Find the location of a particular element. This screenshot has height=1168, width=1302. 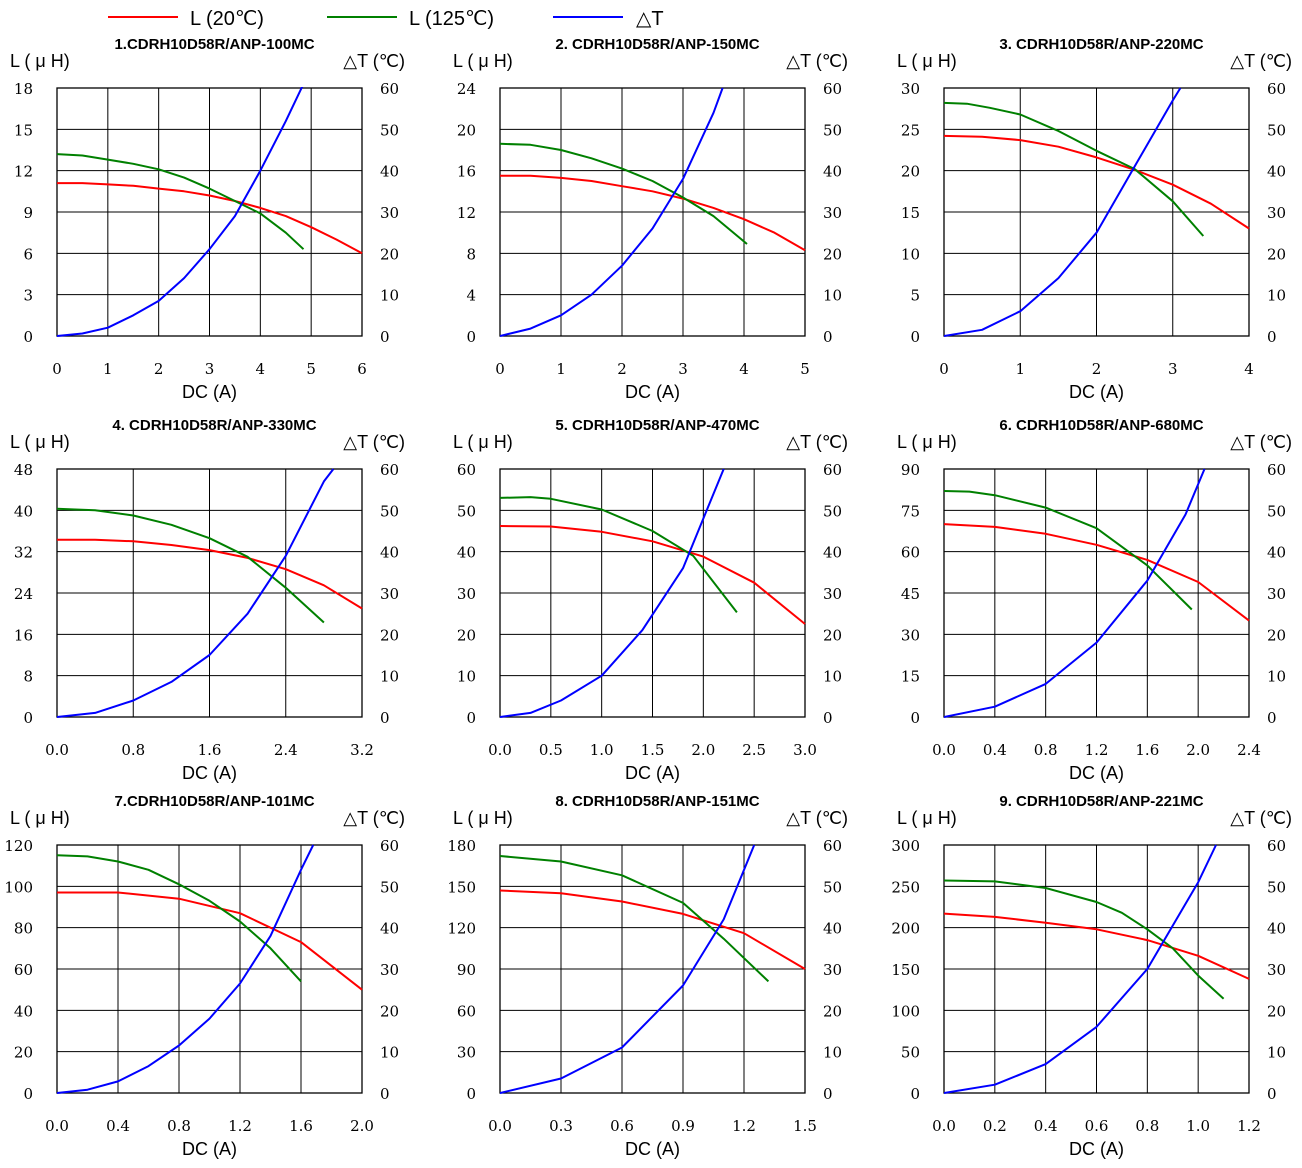

chart-title: 1.CDRH10D58R/ANP-100MC is located at coordinates (214, 44).